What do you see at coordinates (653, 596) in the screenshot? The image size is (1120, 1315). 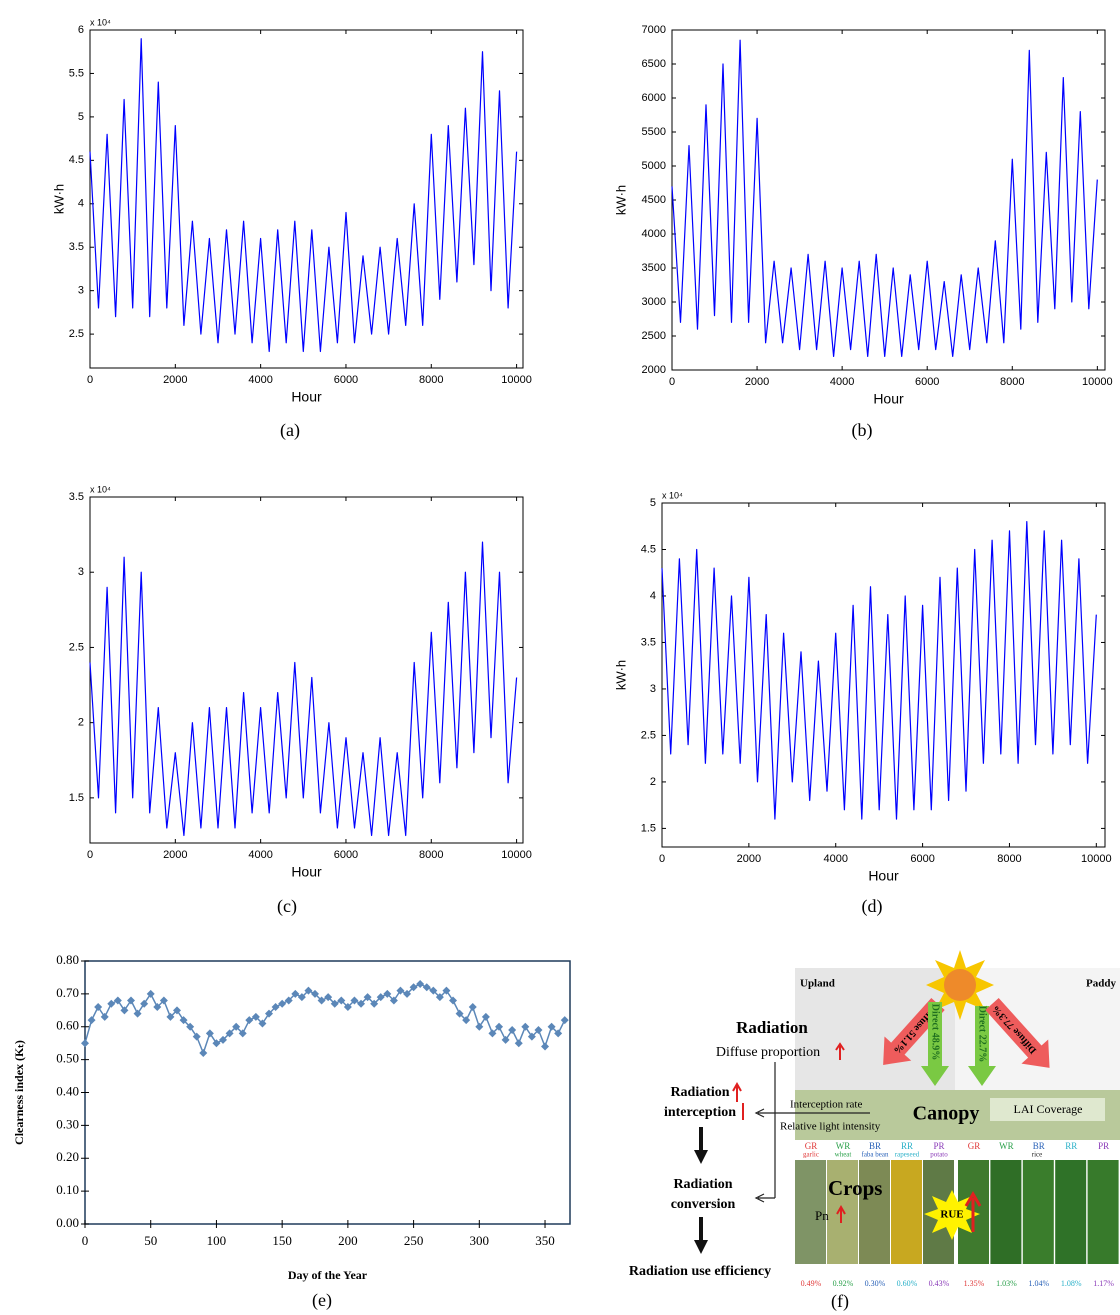 I see `y-tick-label: 4` at bounding box center [653, 596].